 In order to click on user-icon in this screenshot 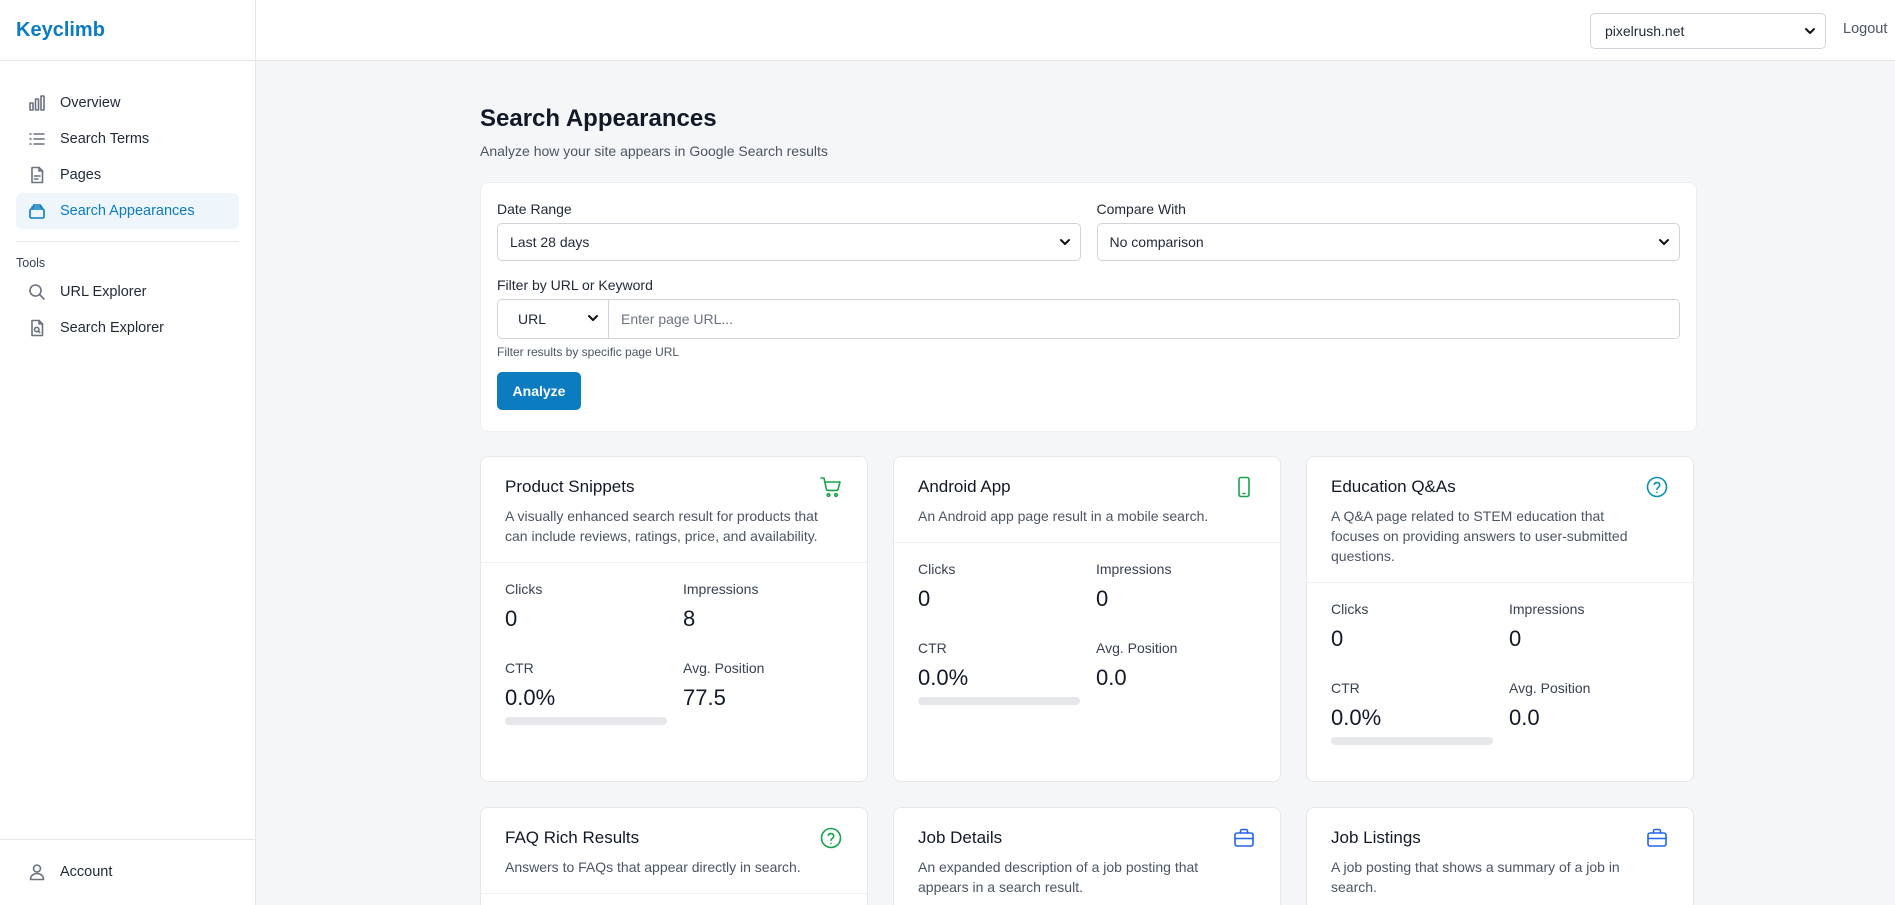, I will do `click(37, 872)`.